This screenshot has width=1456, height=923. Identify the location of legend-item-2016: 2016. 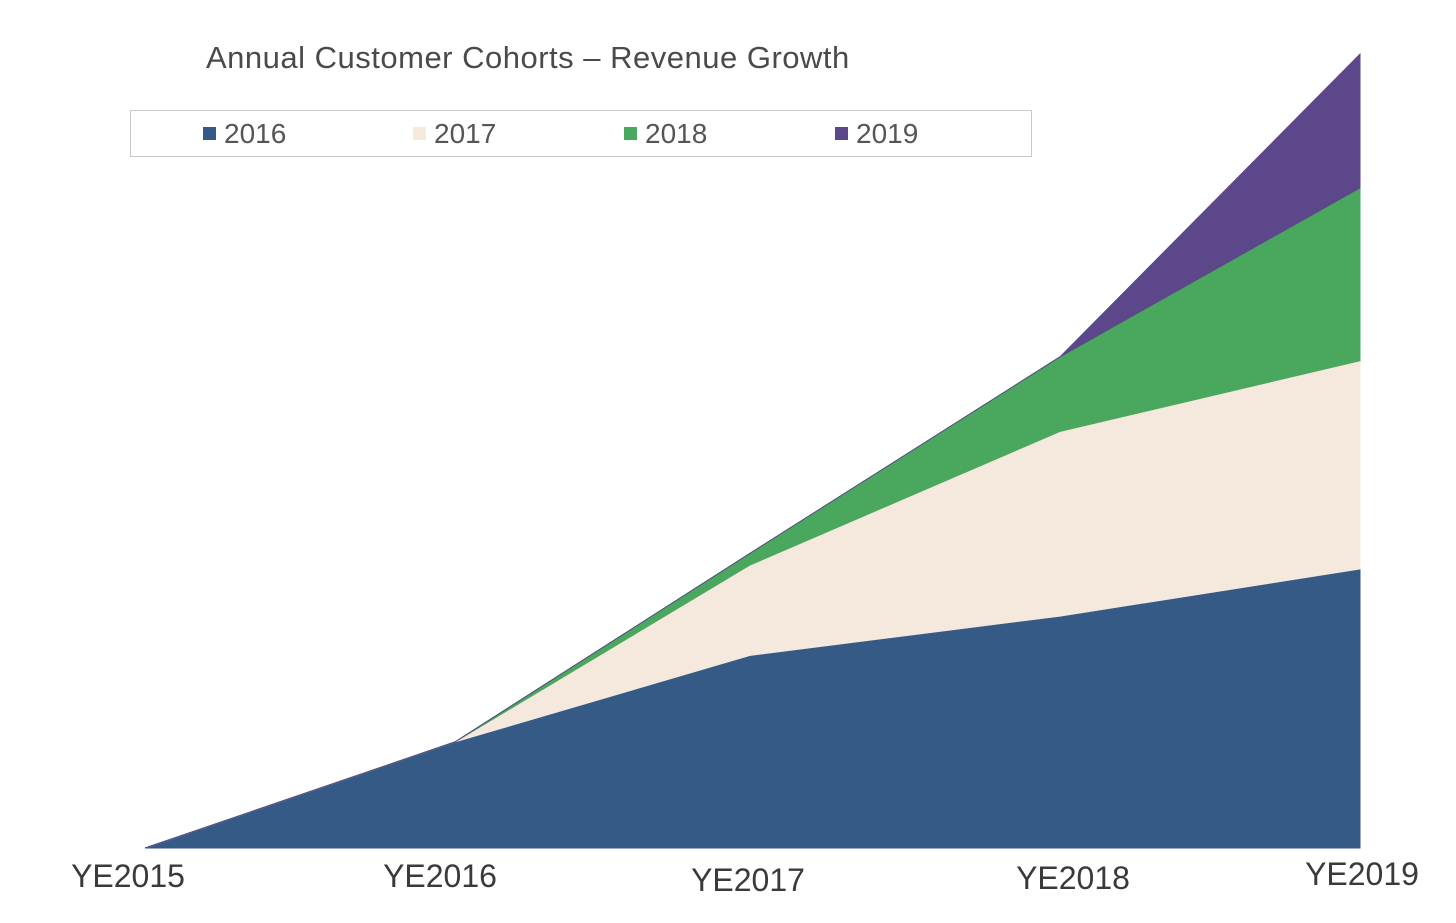
(244, 133).